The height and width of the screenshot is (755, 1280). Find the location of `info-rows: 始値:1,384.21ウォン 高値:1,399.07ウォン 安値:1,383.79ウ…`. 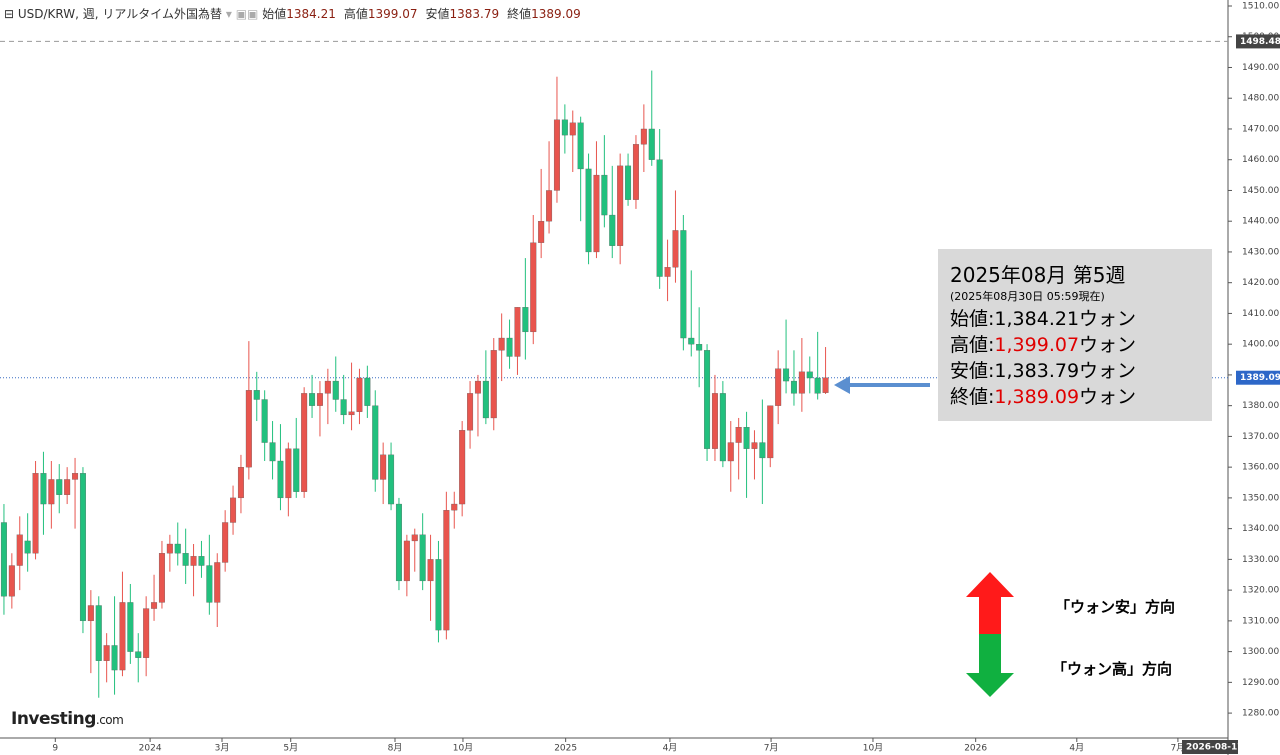

info-rows: 始値:1,384.21ウォン 高値:1,399.07ウォン 安値:1,383.79ウ… is located at coordinates (1075, 358).